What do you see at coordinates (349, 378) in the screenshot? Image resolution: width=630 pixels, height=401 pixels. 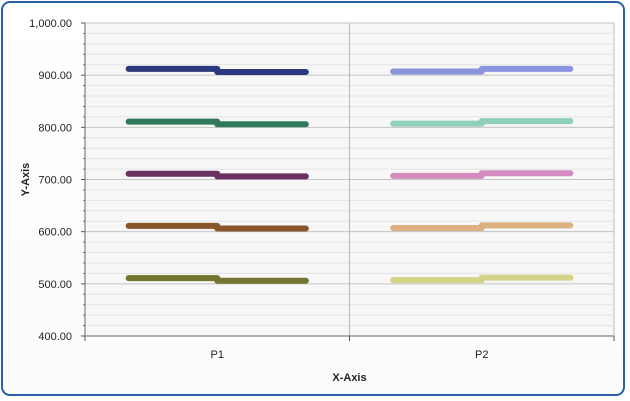 I see `x-axis-title: X-Axis` at bounding box center [349, 378].